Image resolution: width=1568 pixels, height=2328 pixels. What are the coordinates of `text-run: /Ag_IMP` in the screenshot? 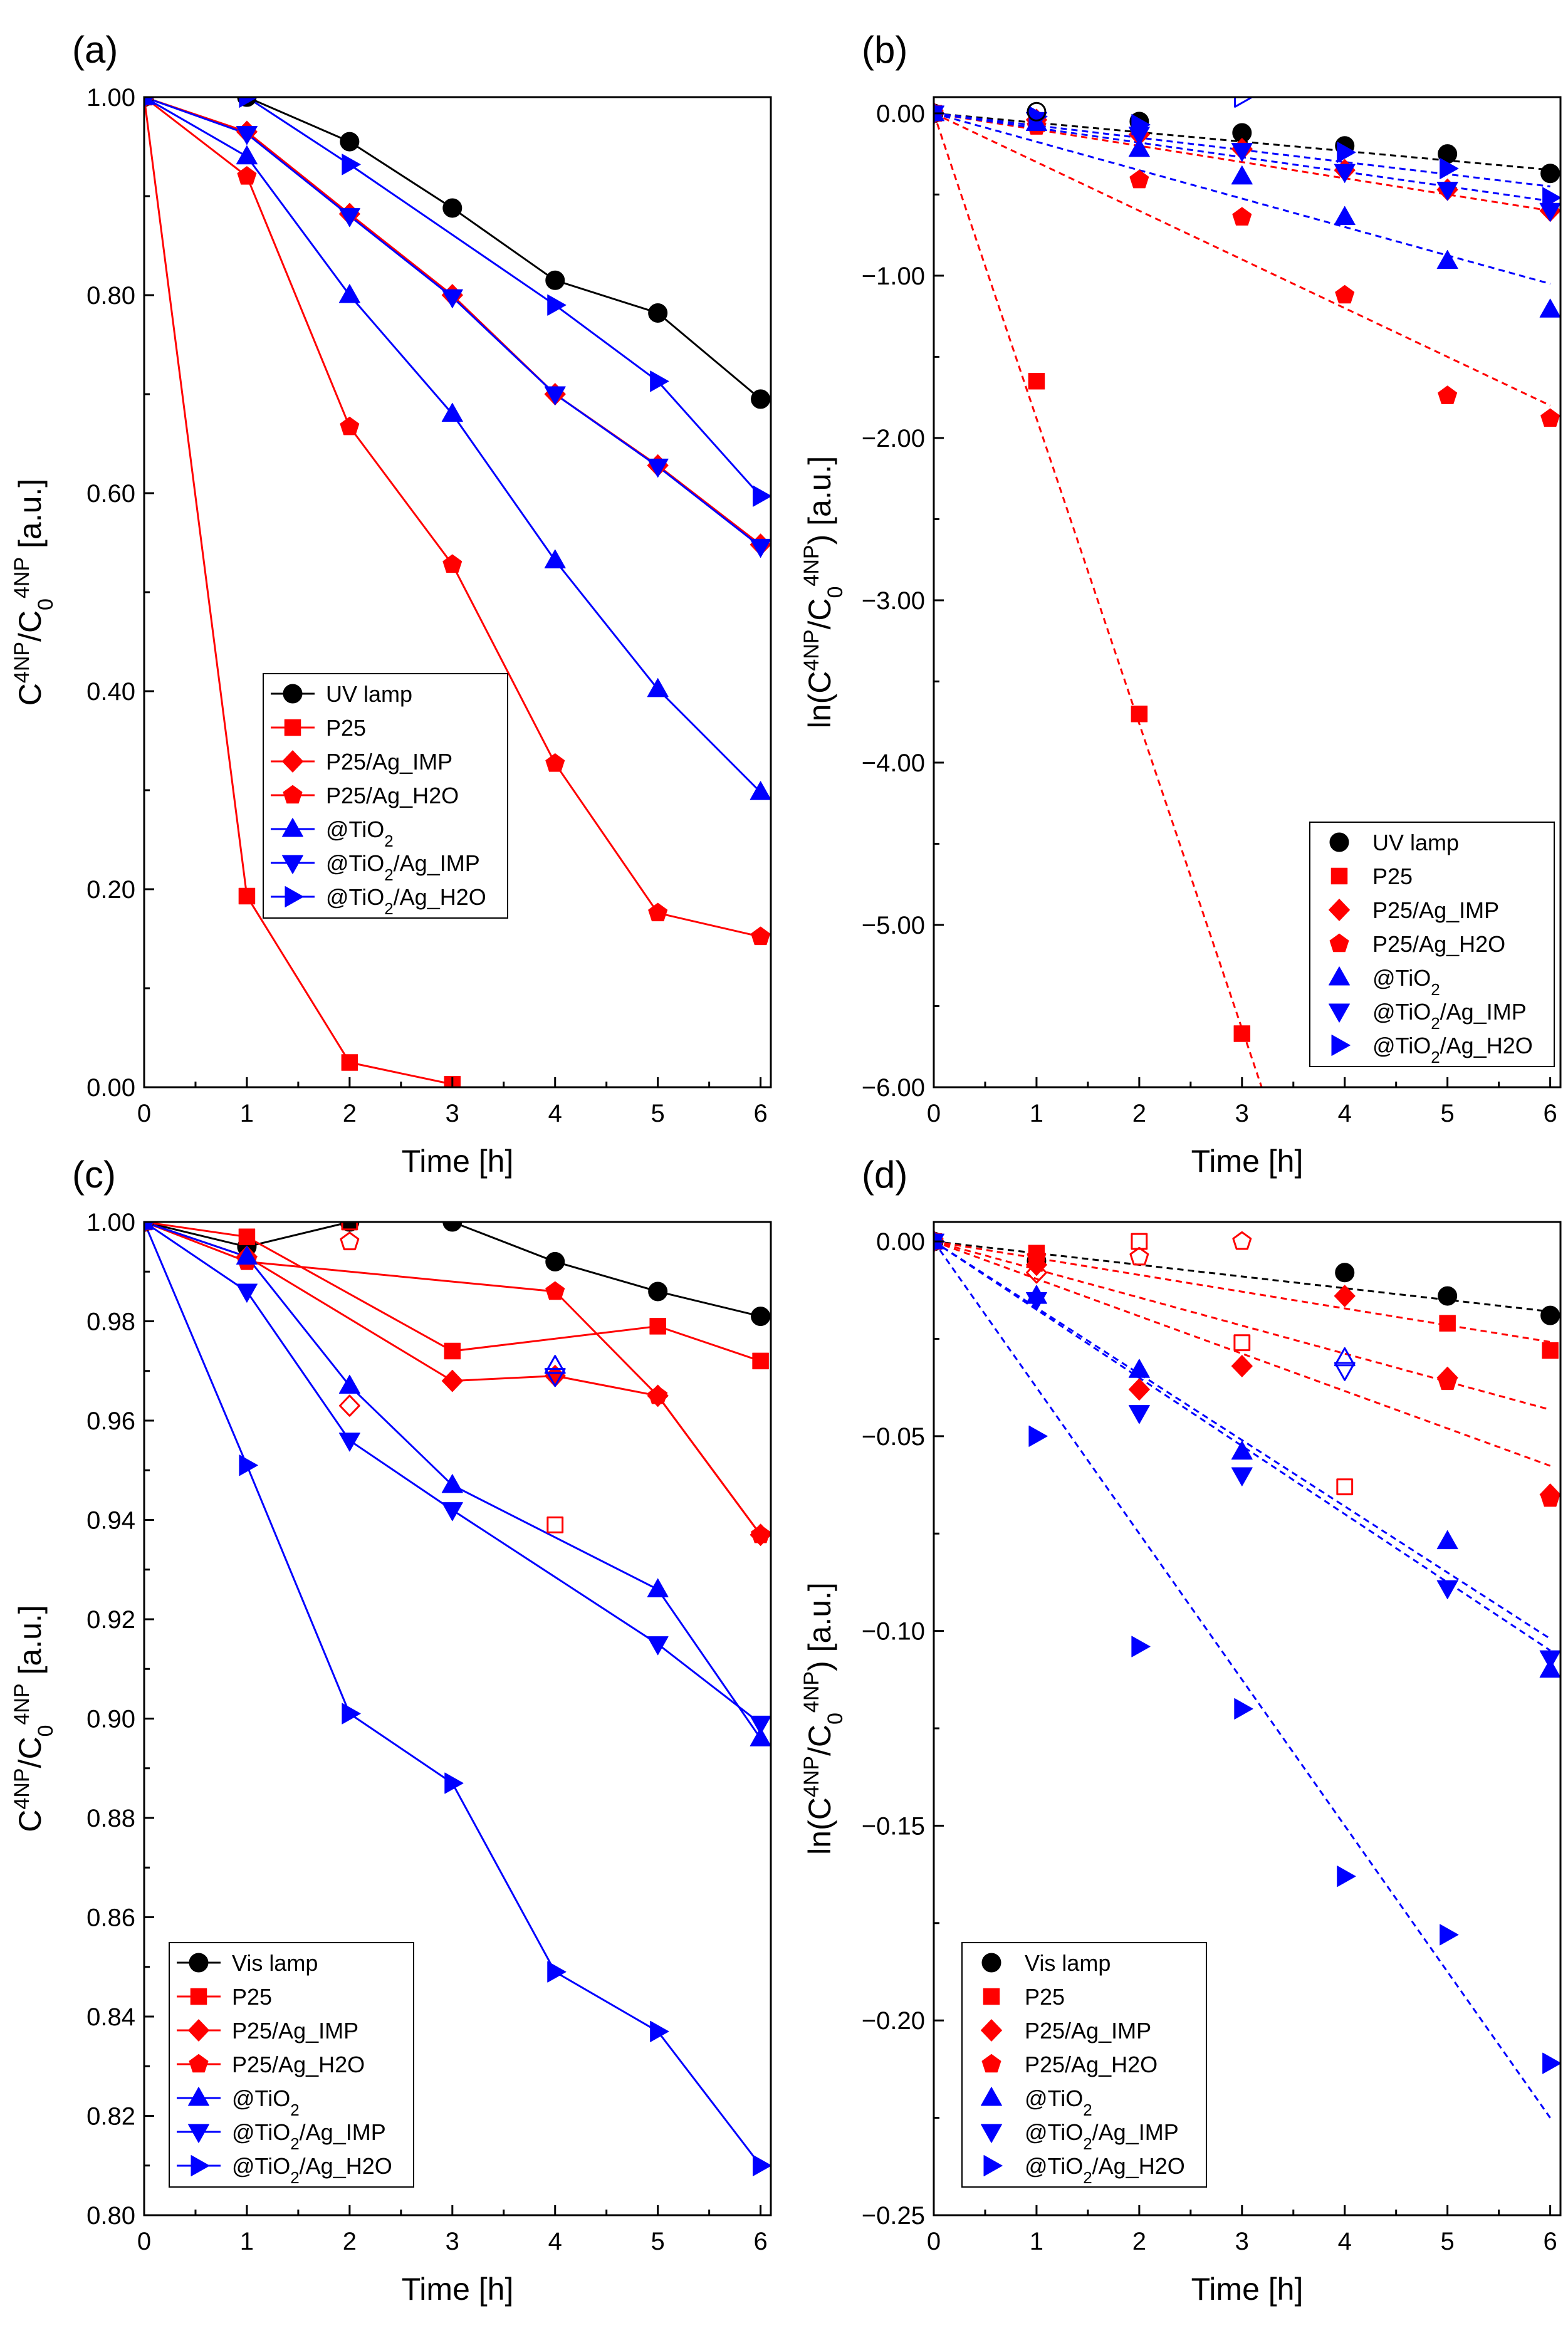 It's located at (343, 2132).